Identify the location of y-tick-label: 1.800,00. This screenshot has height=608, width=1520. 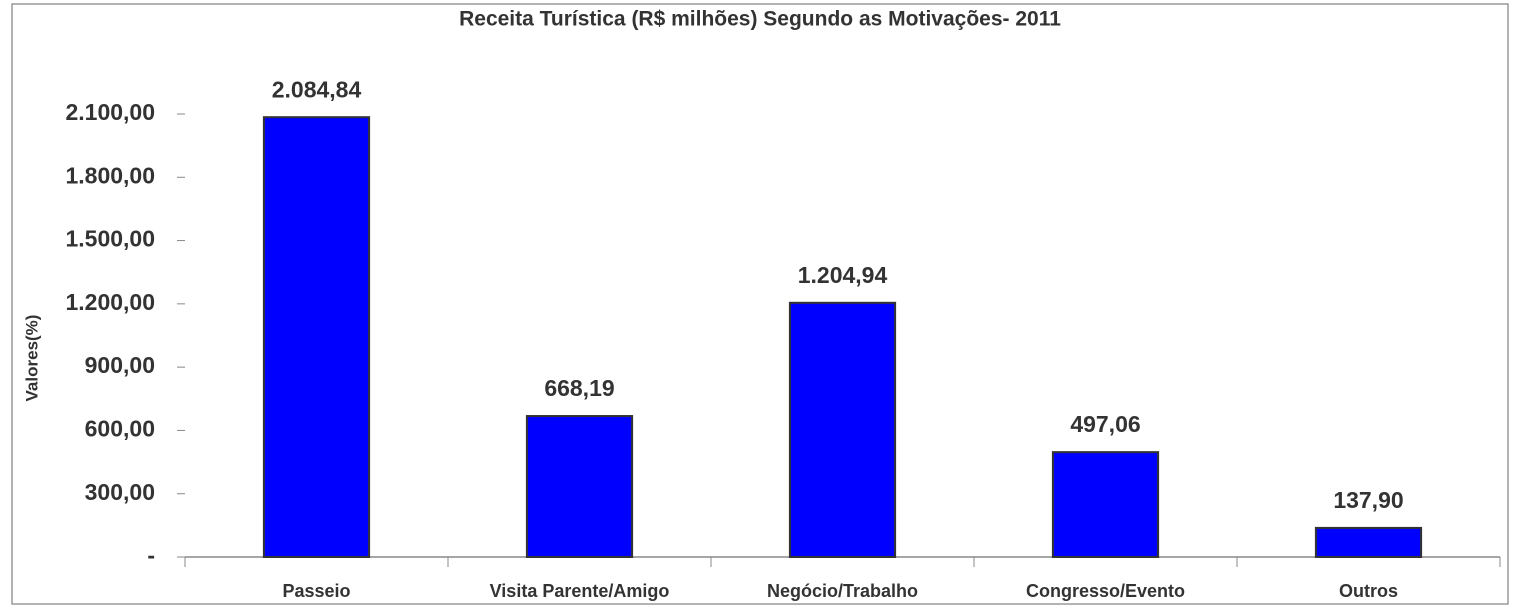
(110, 175).